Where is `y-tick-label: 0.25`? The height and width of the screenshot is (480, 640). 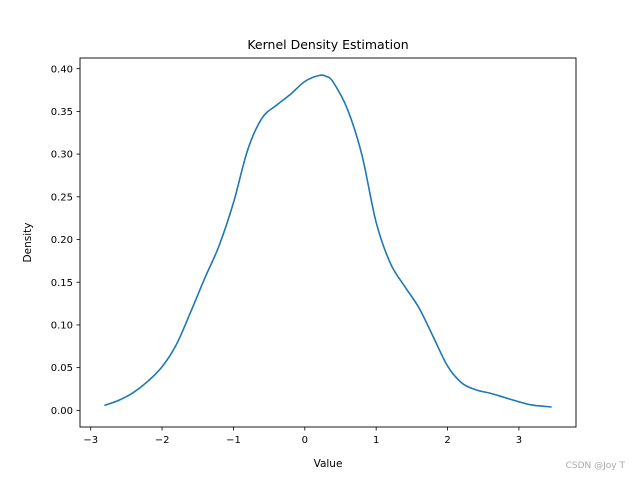 y-tick-label: 0.25 is located at coordinates (62, 197).